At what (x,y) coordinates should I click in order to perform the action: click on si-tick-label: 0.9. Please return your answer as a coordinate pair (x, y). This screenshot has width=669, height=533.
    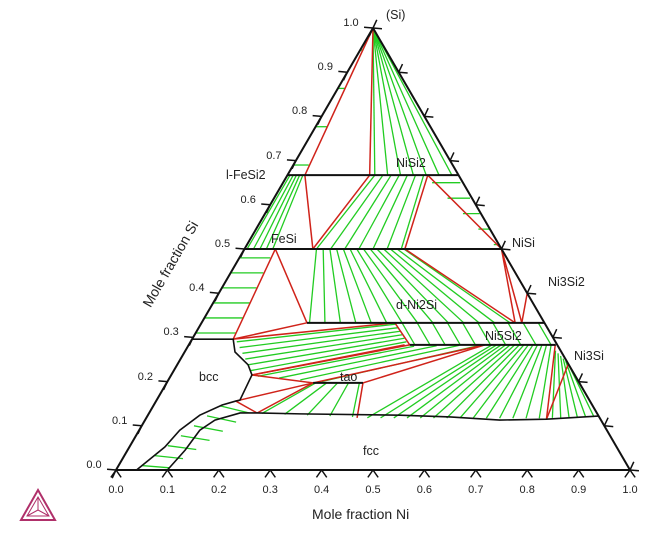
    Looking at the image, I should click on (325, 67).